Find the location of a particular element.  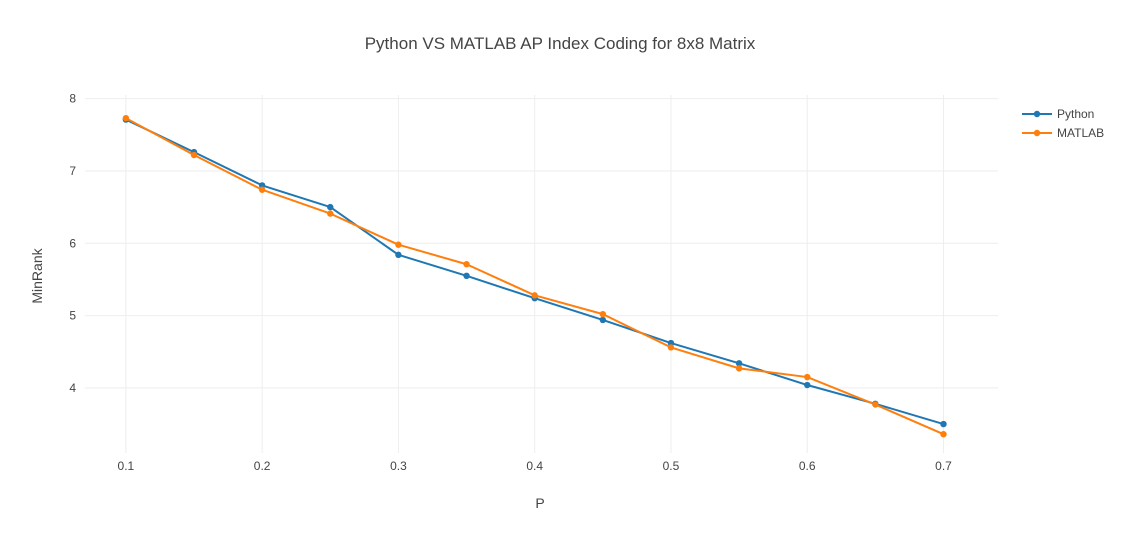

x-tick-label: 0.5 is located at coordinates (671, 466).